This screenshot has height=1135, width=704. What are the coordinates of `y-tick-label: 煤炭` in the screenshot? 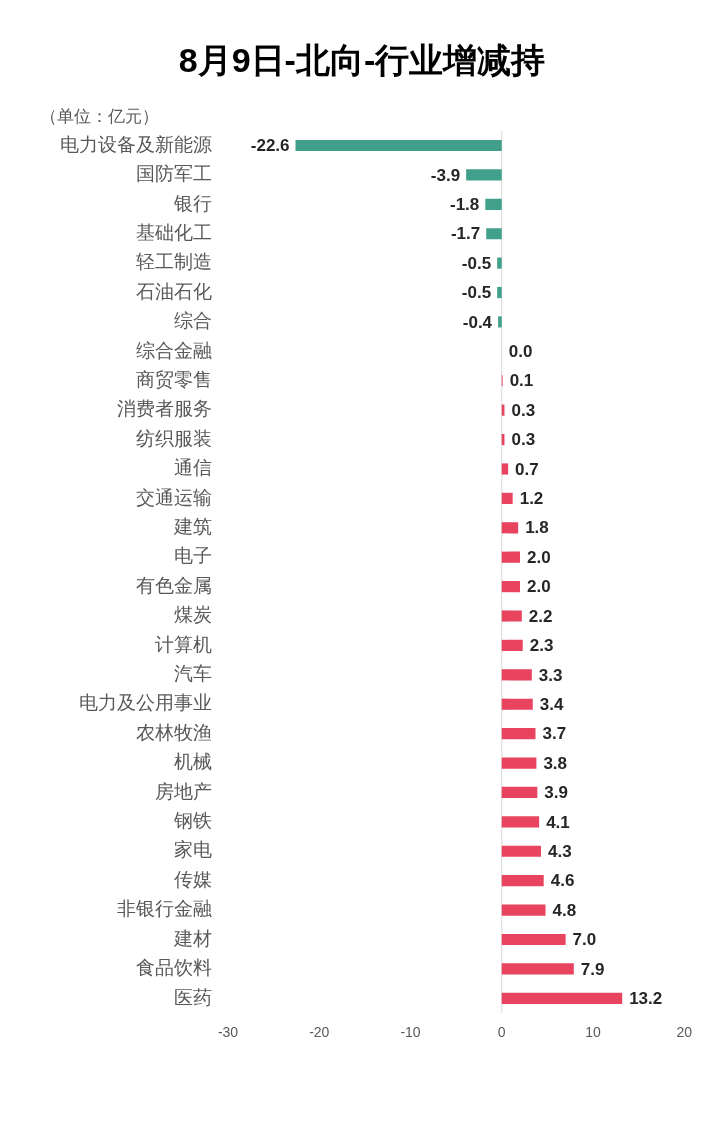 It's located at (193, 615).